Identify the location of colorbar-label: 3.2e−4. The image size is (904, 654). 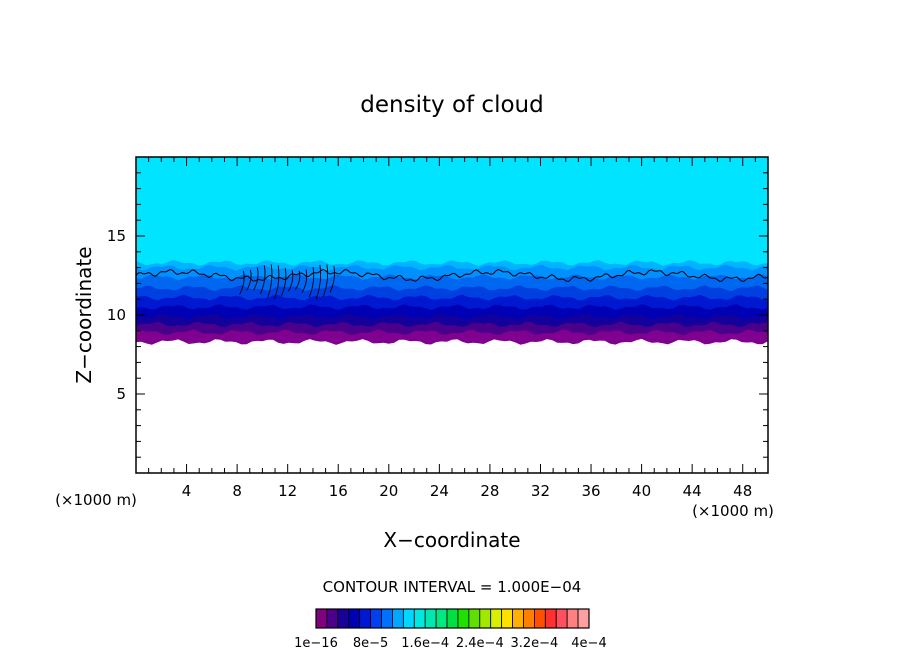
(534, 643).